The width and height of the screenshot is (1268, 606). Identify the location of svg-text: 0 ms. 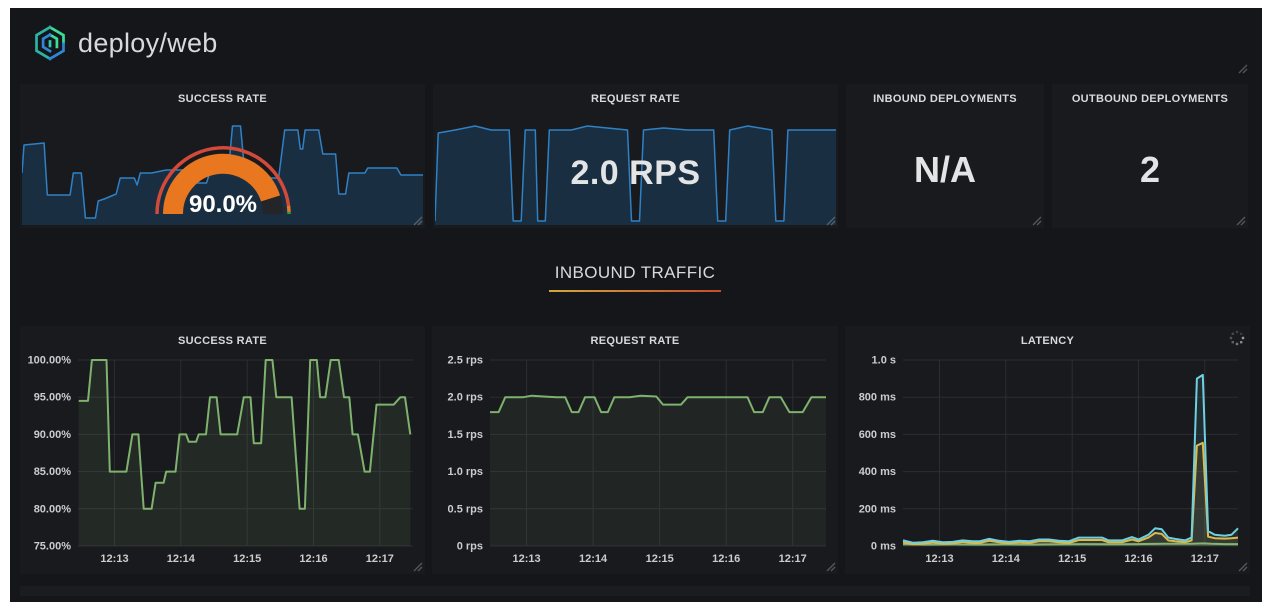
(883, 547).